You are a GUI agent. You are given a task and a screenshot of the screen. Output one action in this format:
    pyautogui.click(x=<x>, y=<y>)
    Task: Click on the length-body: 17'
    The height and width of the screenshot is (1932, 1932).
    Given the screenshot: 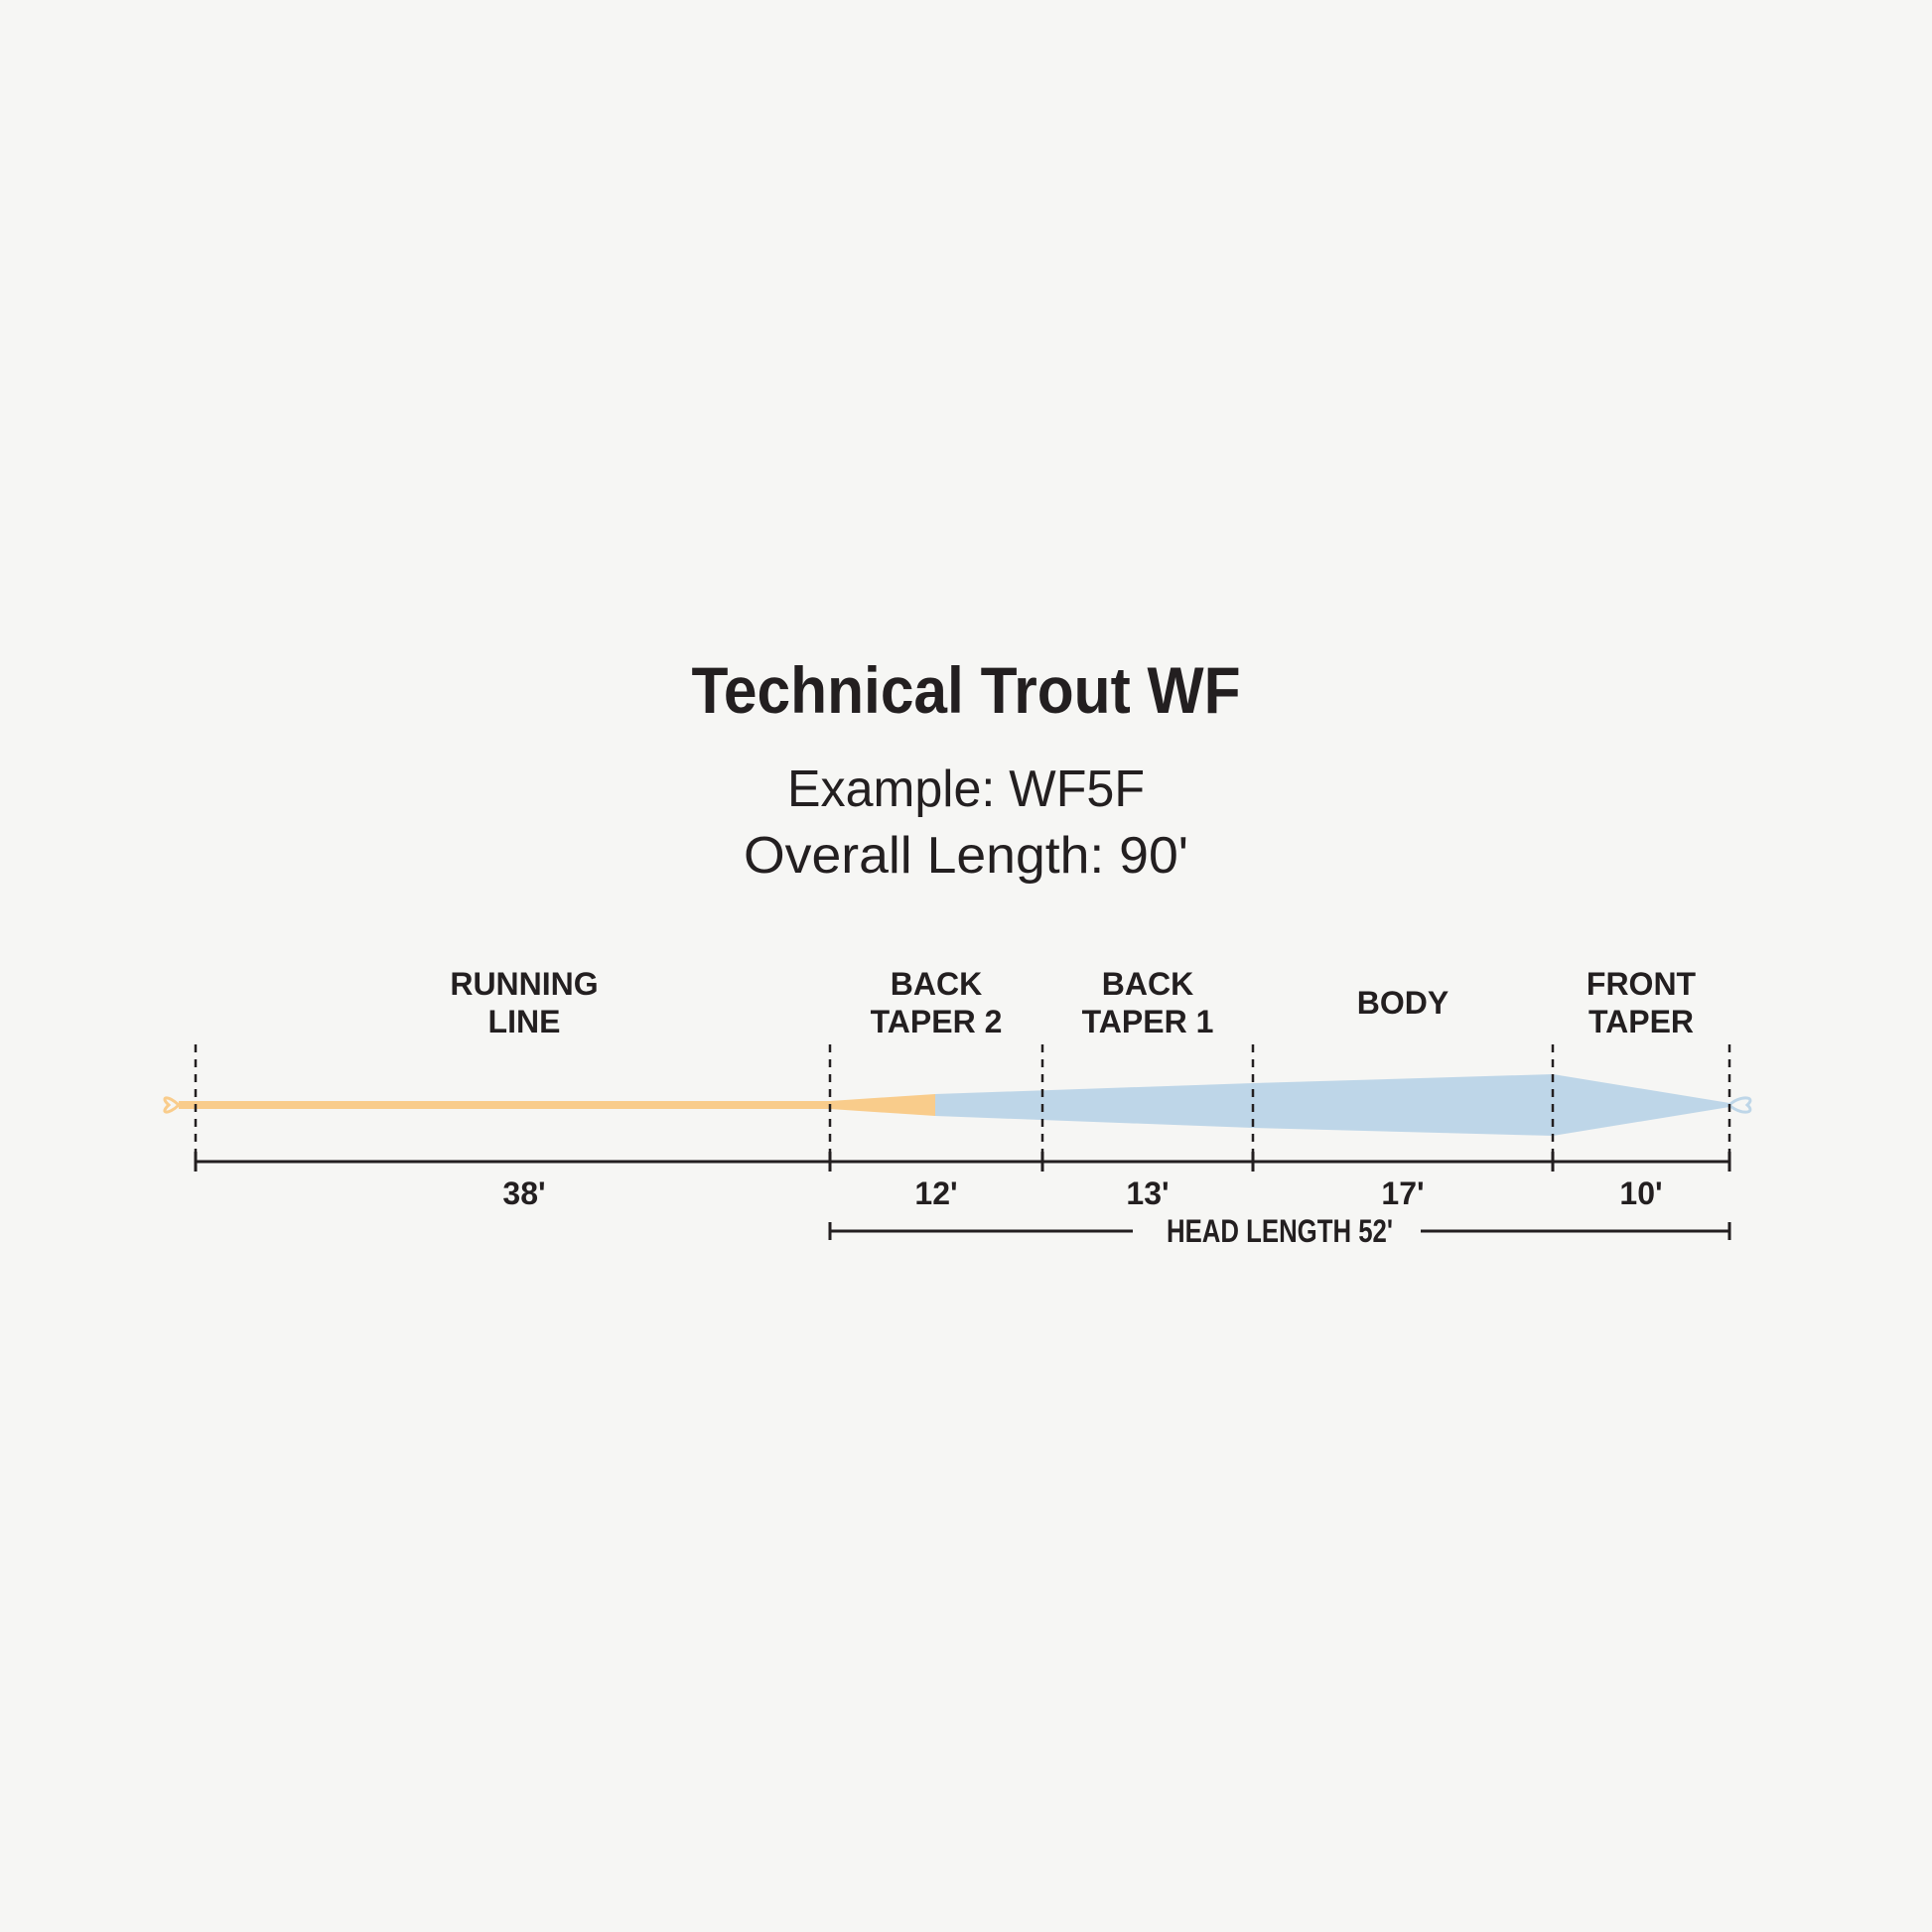 What is the action you would take?
    pyautogui.click(x=1403, y=1193)
    